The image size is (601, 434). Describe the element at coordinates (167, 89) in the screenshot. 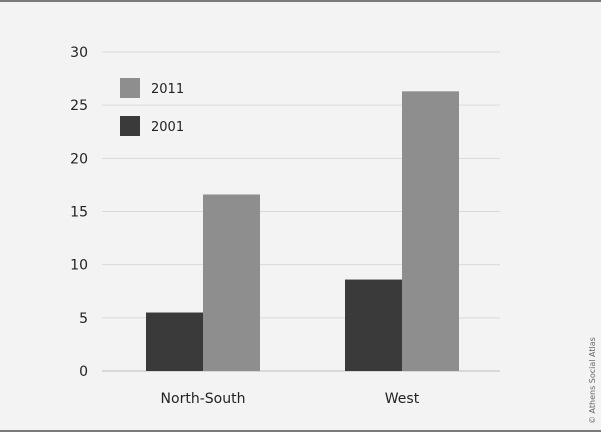

I see `legend-label-2011: 2011` at that location.